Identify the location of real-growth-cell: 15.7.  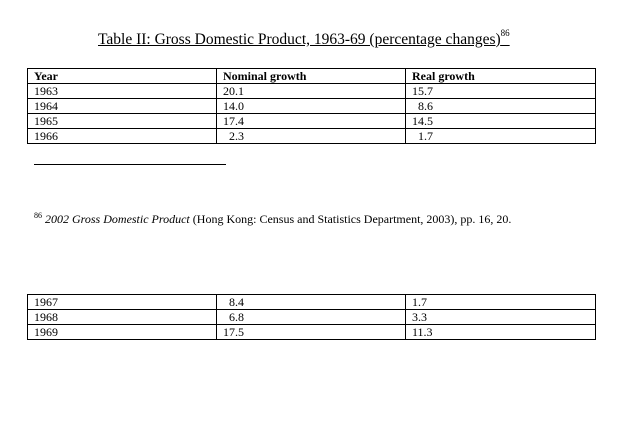
(500, 91).